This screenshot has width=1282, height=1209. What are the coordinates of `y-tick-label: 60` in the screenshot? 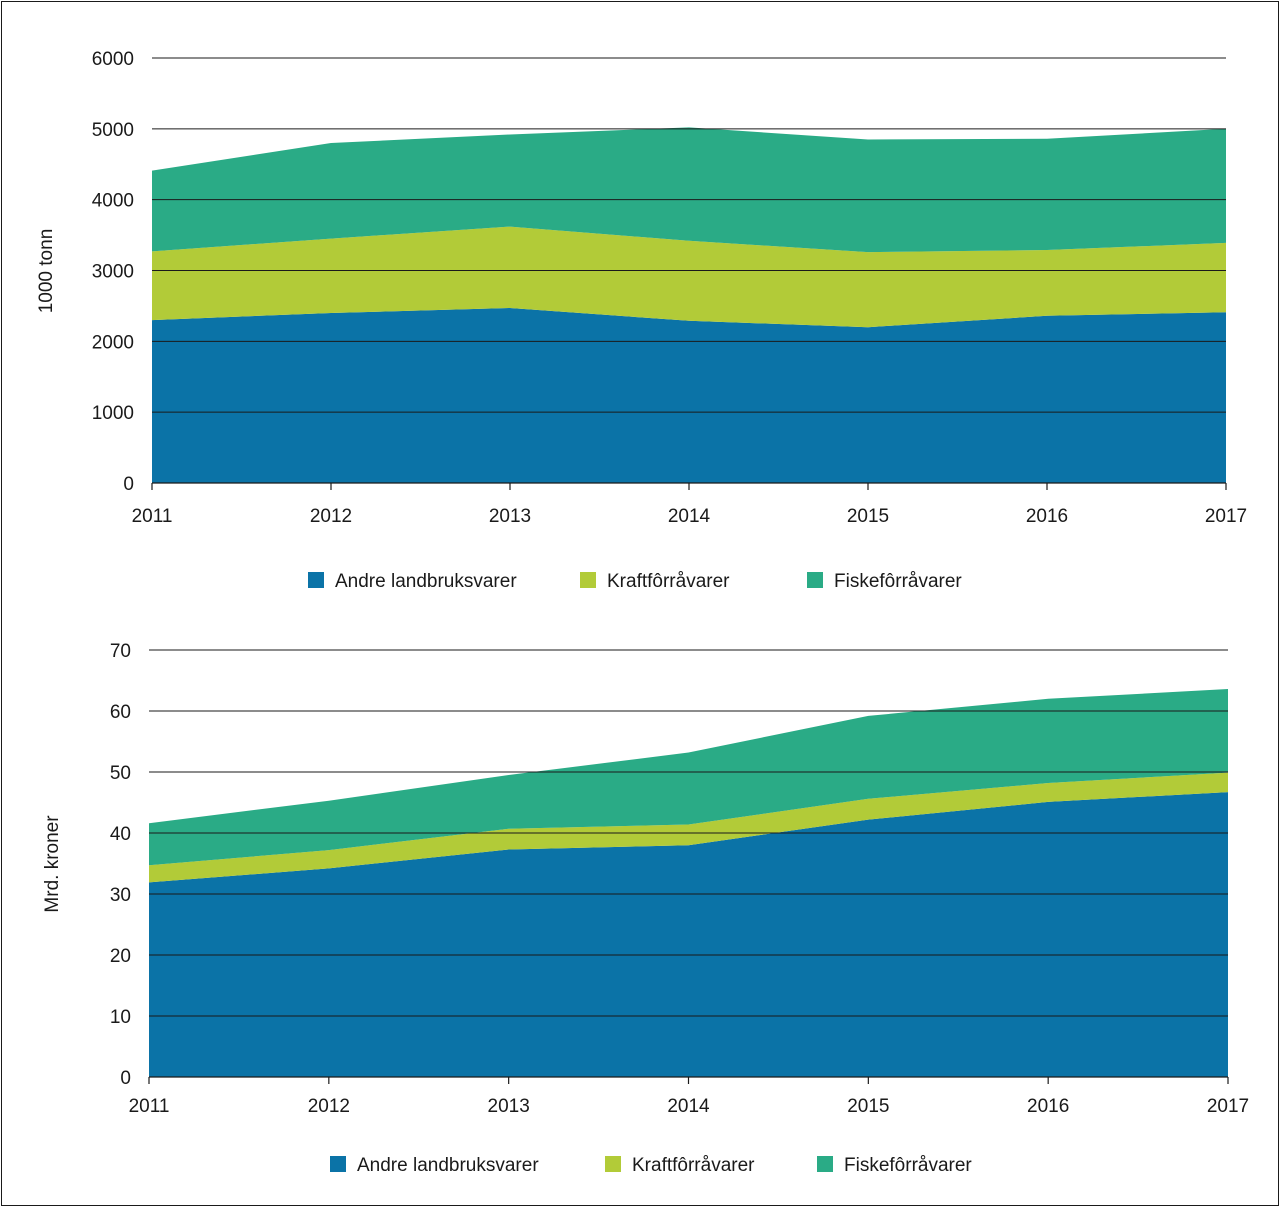 It's located at (120, 712).